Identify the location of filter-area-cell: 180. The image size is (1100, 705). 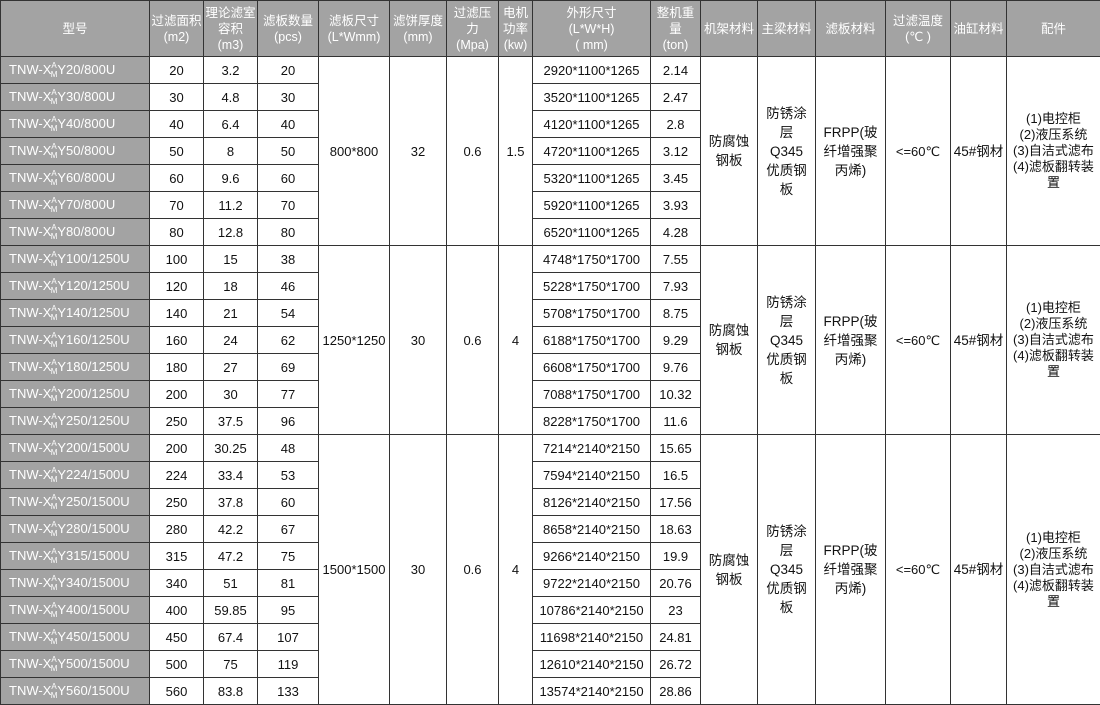
(177, 367).